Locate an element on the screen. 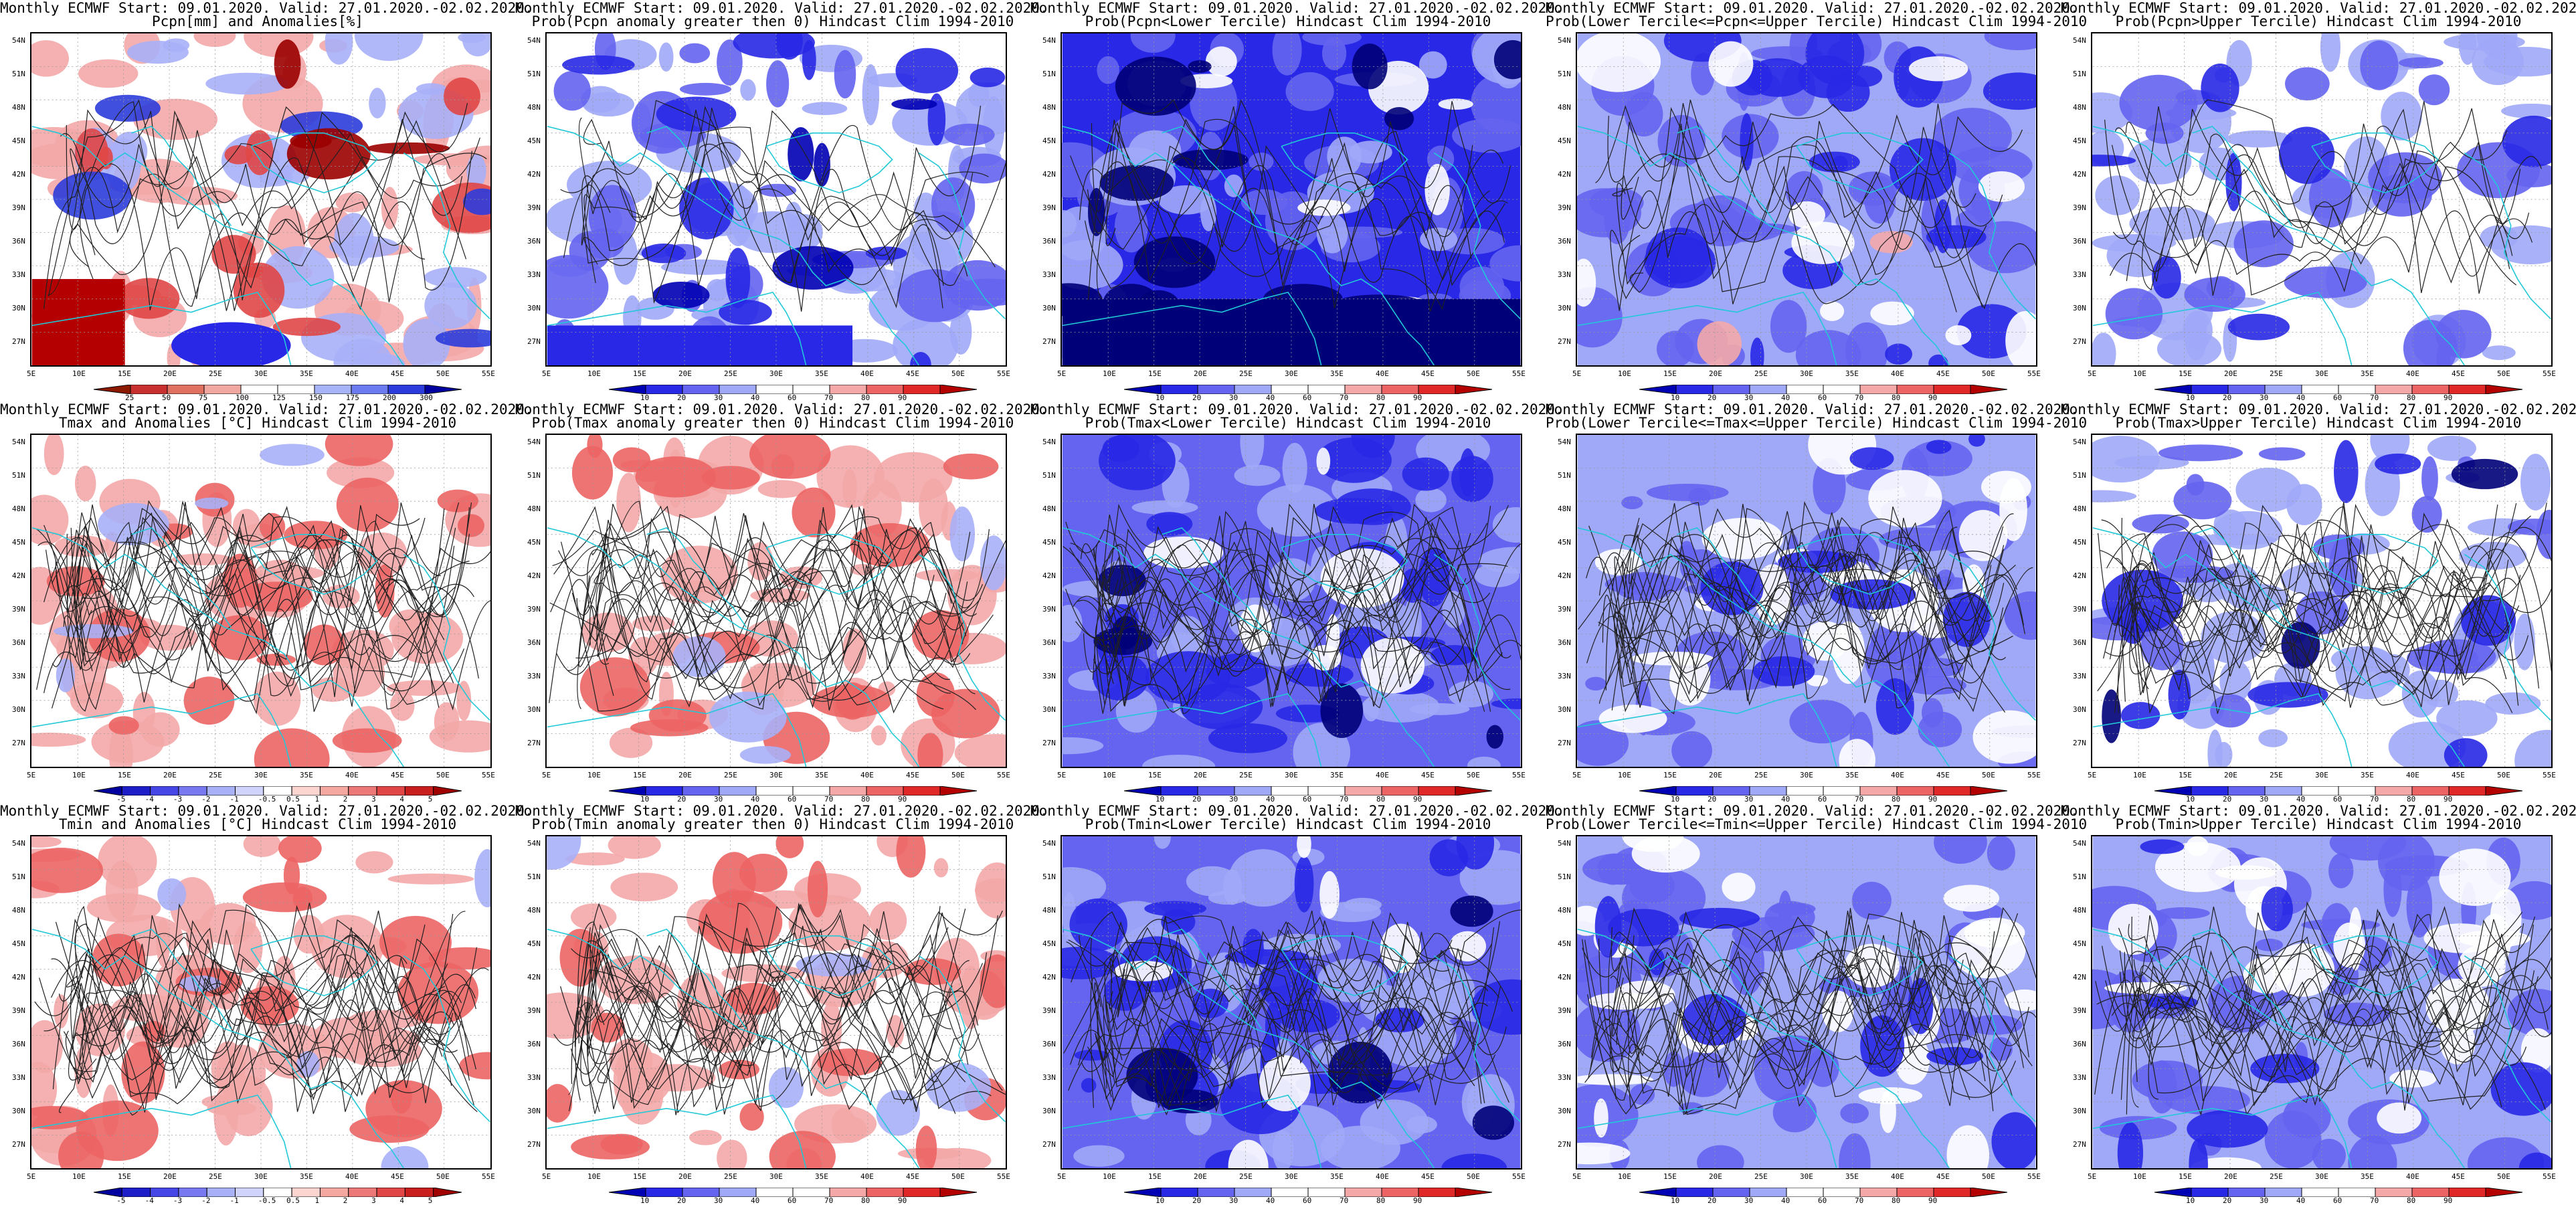 This screenshot has width=2576, height=1205. colorbar-tick-label: 90 is located at coordinates (1933, 1200).